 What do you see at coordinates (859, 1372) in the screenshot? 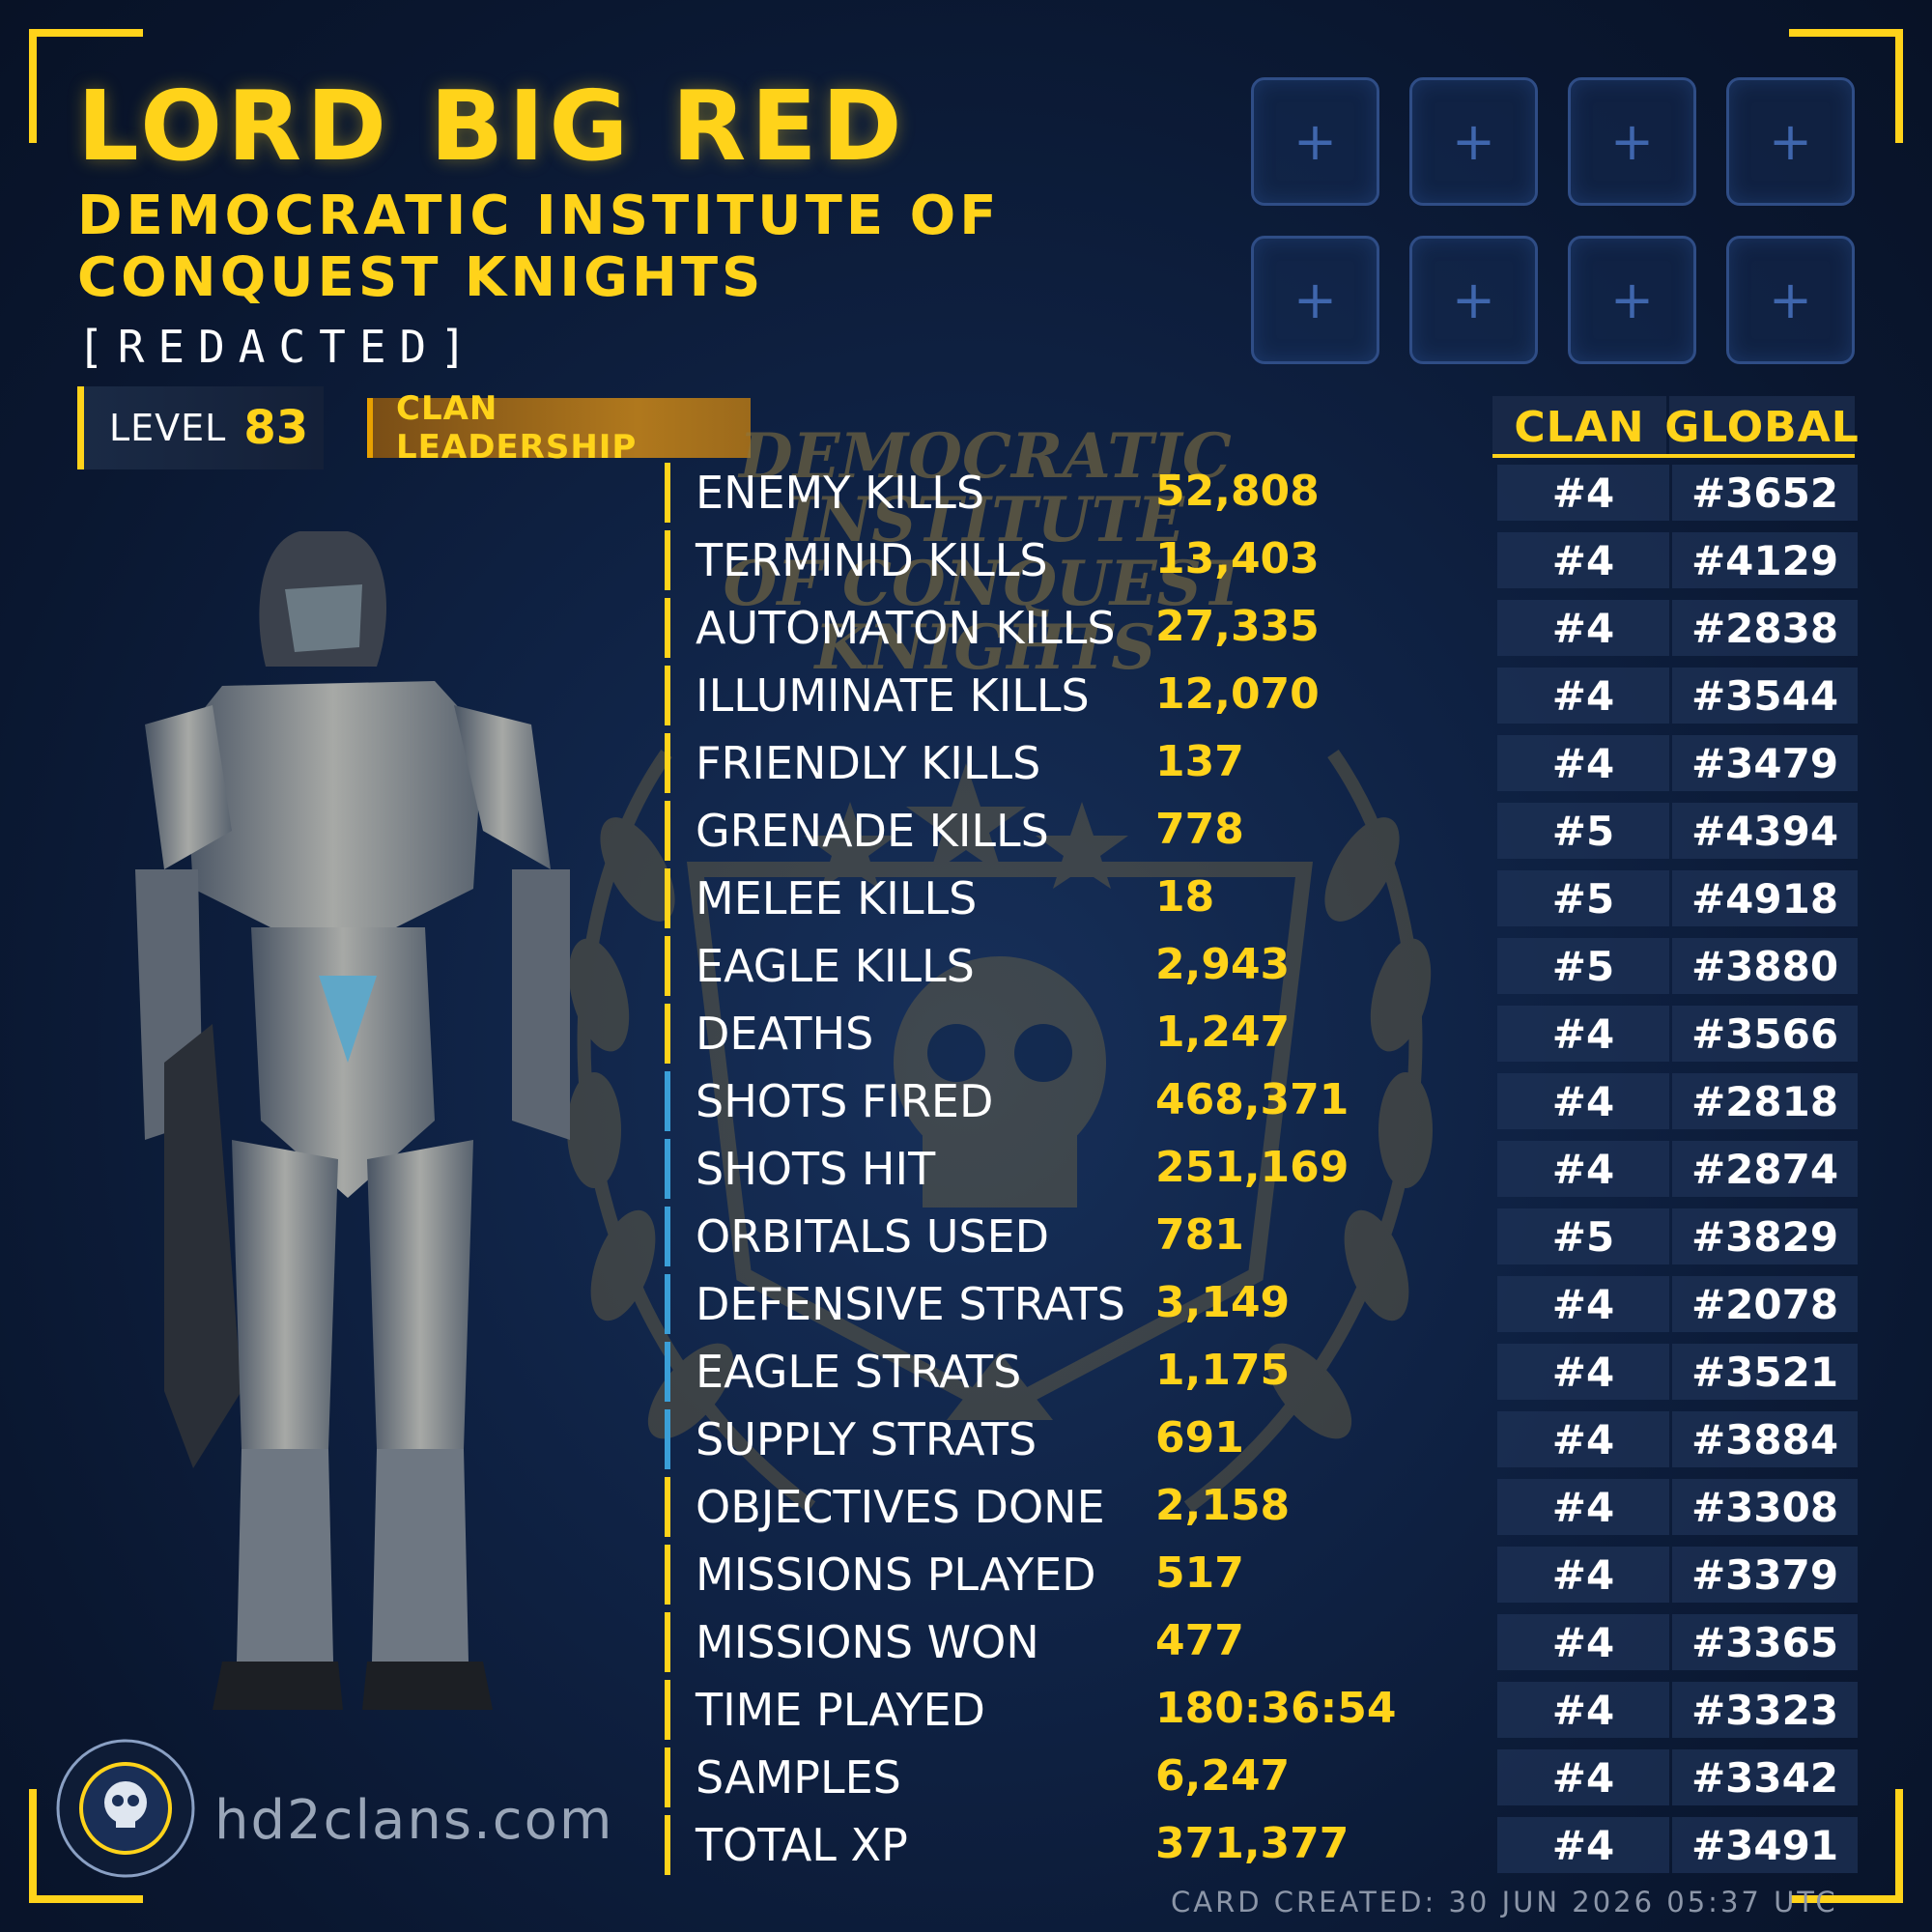
I see `stat-label: EAGLE STRATS` at bounding box center [859, 1372].